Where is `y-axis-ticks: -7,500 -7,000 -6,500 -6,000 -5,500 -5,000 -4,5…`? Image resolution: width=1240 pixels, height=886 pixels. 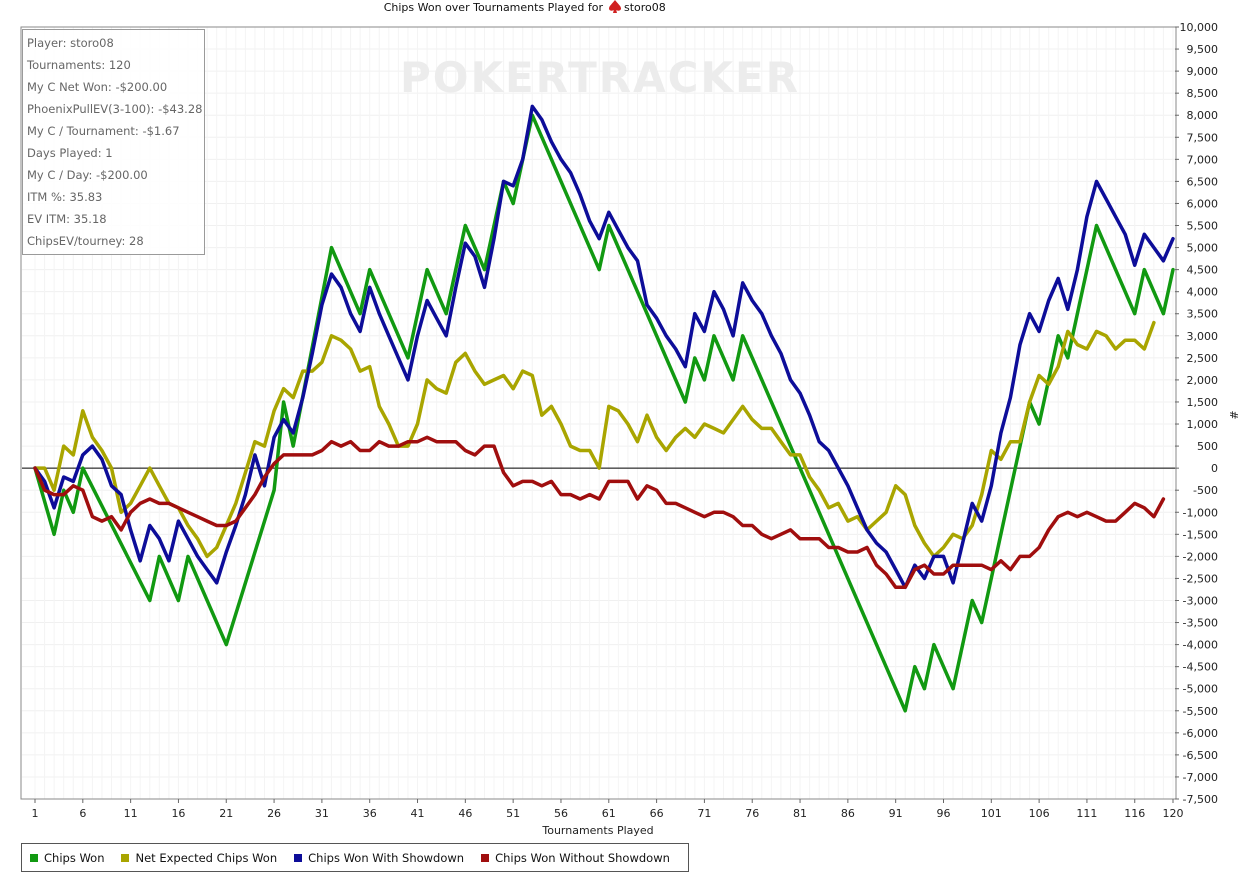 y-axis-ticks: -7,500 -7,000 -6,500 -6,000 -5,500 -5,000 -4,5… is located at coordinates (1196, 413).